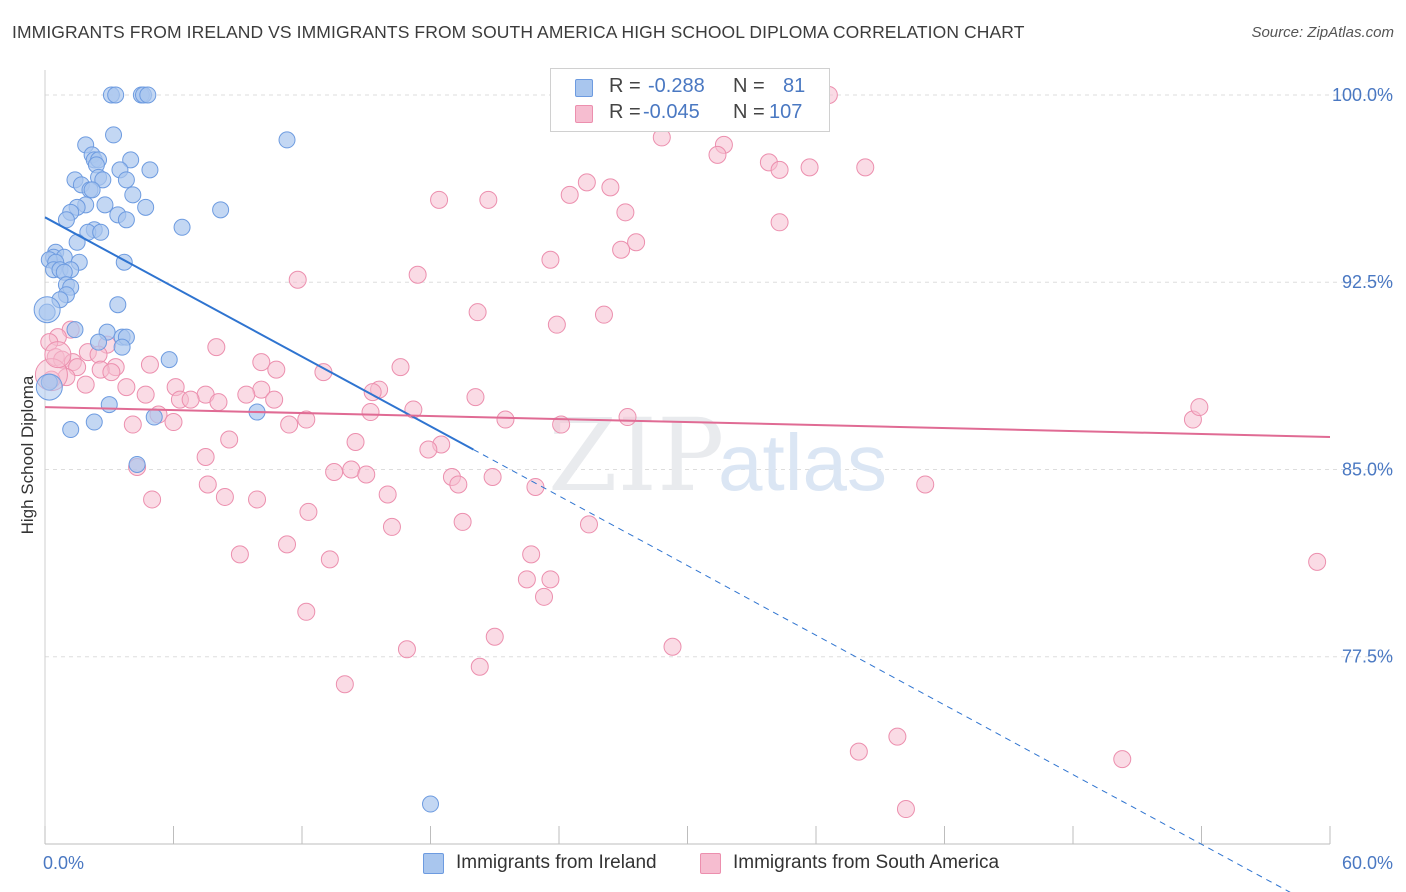 This screenshot has height=892, width=1406. I want to click on legend-row-south-america: R = -0.045 N = 107, so click(690, 114).